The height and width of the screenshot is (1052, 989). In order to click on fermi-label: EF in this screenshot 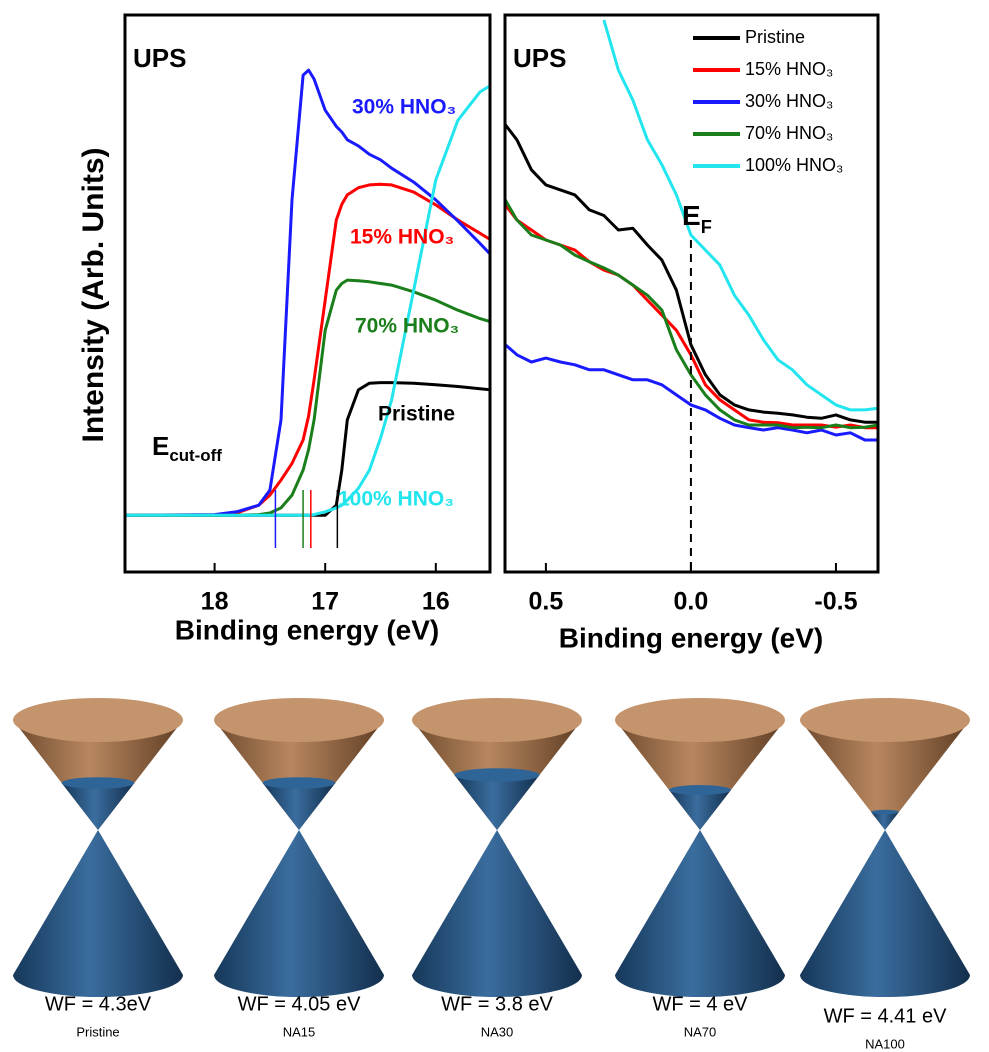, I will do `click(697, 218)`.